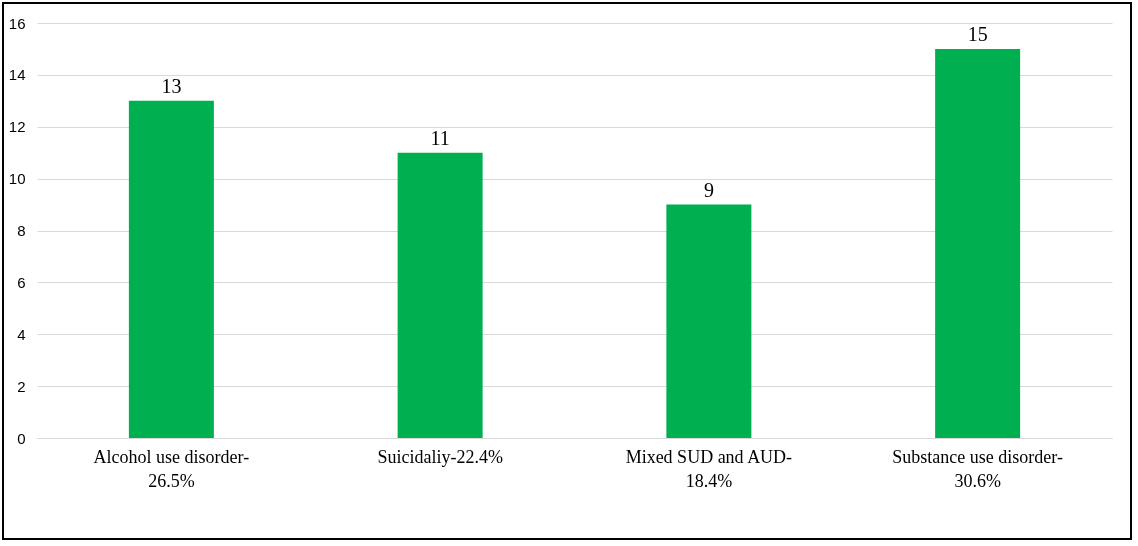 The height and width of the screenshot is (546, 1138). What do you see at coordinates (440, 456) in the screenshot?
I see `x-tick-label: Suicidaliy-22.4%` at bounding box center [440, 456].